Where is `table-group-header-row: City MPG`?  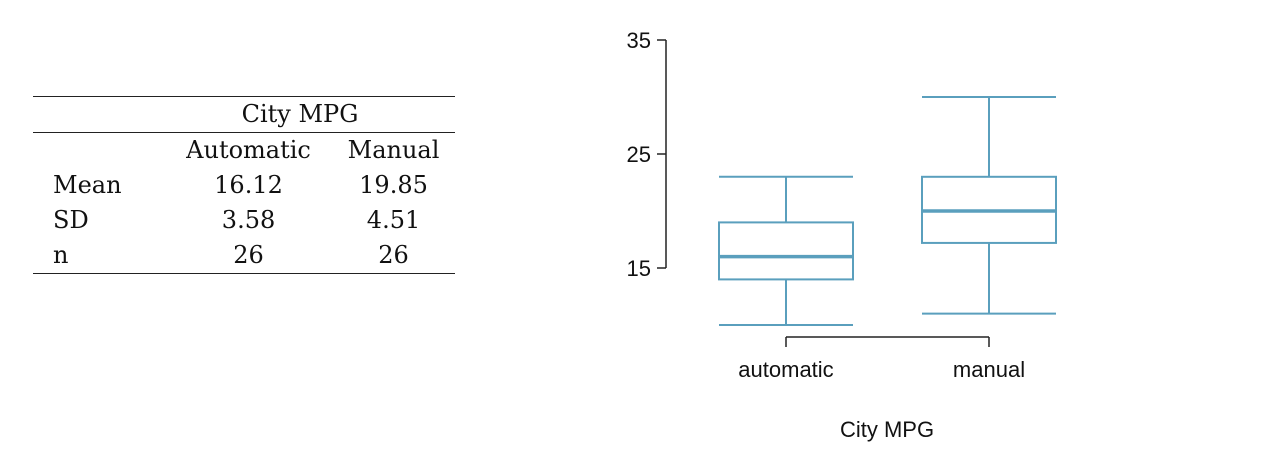
table-group-header-row: City MPG is located at coordinates (244, 114).